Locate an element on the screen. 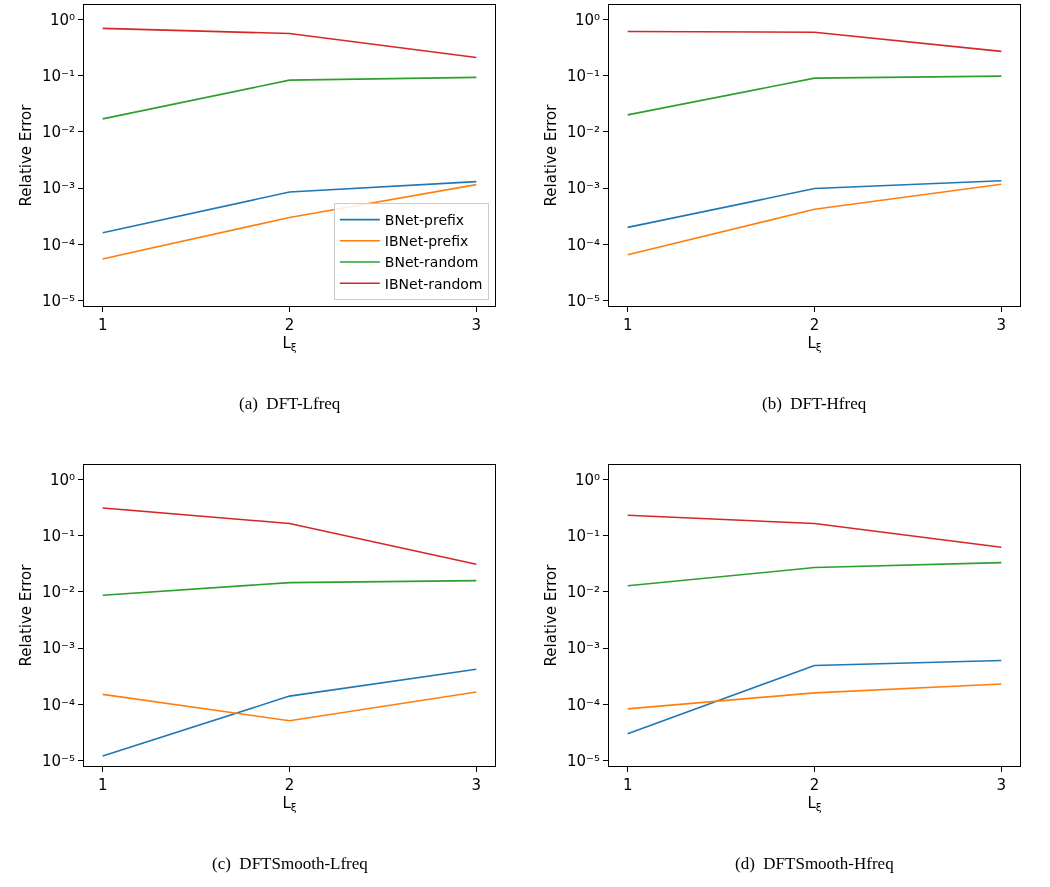 The image size is (1050, 887). legend-label: IBNet-random is located at coordinates (433, 283).